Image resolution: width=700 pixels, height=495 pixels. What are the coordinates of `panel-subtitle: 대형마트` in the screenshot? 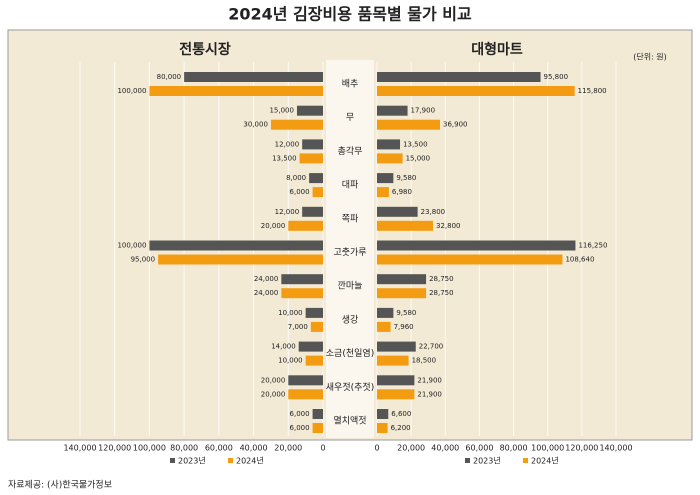 It's located at (497, 49).